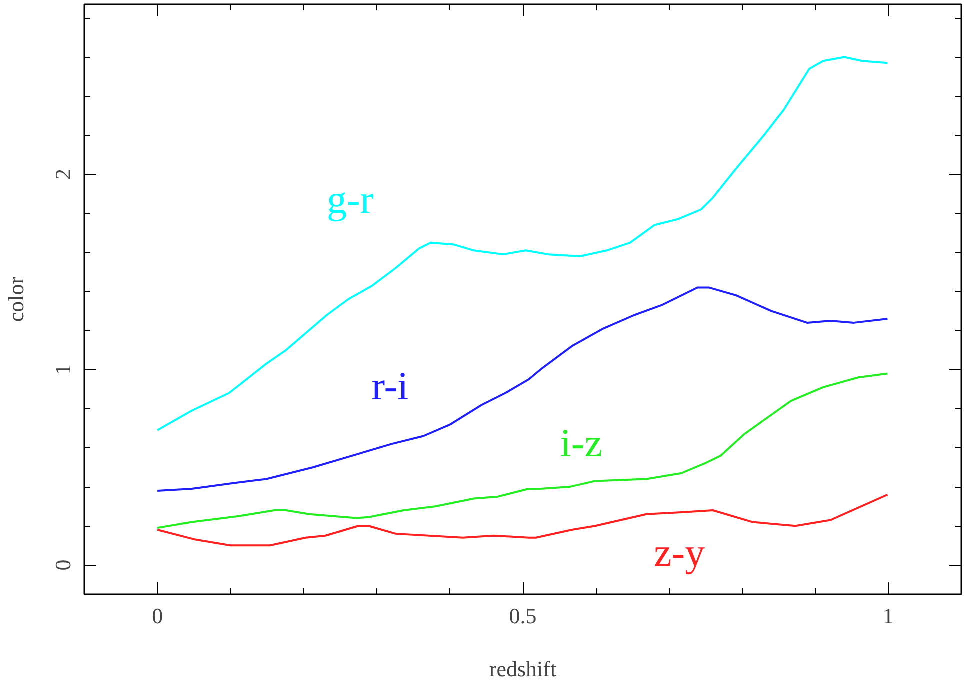 The height and width of the screenshot is (688, 970). What do you see at coordinates (680, 552) in the screenshot?
I see `series-label: z-y` at bounding box center [680, 552].